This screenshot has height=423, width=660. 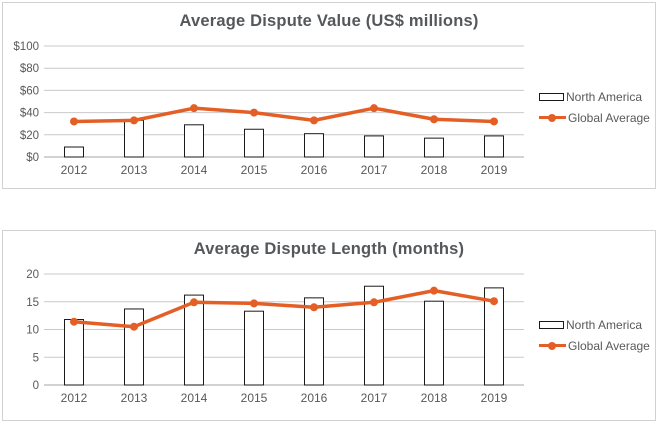 What do you see at coordinates (329, 21) in the screenshot?
I see `chart-title: Average Dispute Value (US$ millions)` at bounding box center [329, 21].